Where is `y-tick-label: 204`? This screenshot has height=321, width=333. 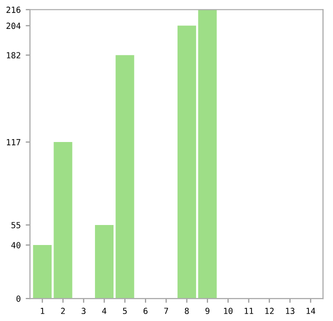
y-tick-label: 204 is located at coordinates (13, 25).